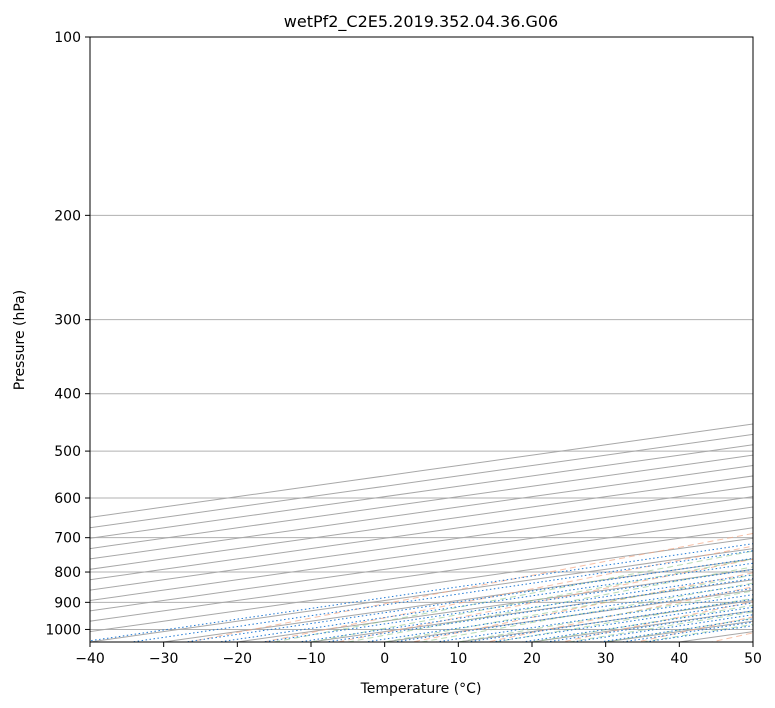  Describe the element at coordinates (90, 659) in the screenshot. I see `x-tick-label: −40` at that location.